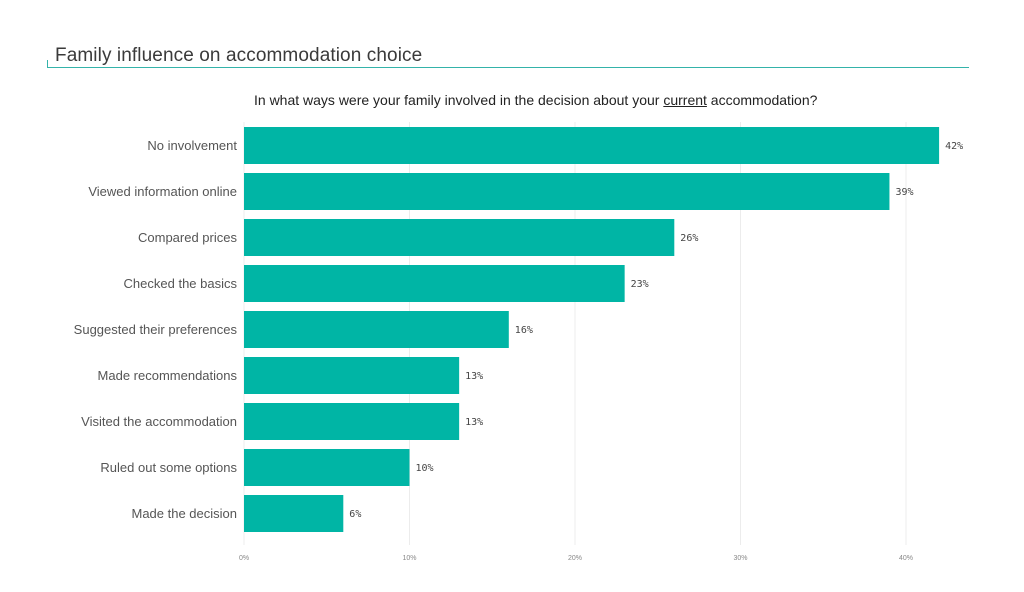 This screenshot has width=1024, height=592. What do you see at coordinates (168, 375) in the screenshot?
I see `category-label: Made recommendations` at bounding box center [168, 375].